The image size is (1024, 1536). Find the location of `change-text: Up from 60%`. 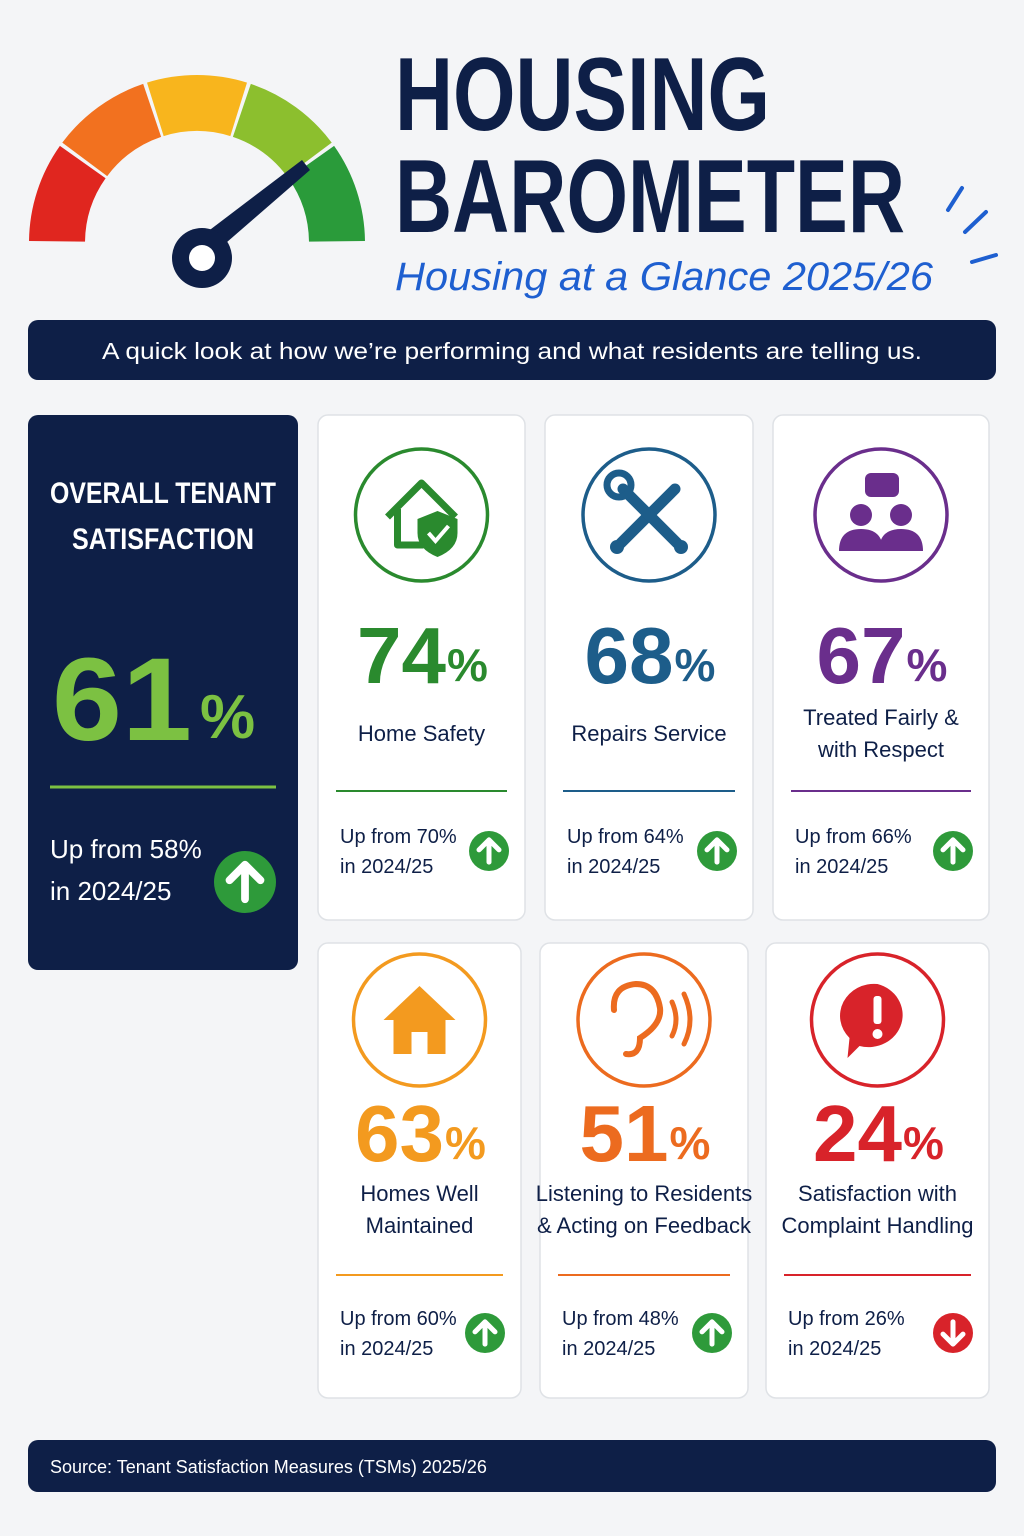

change-text: Up from 60% is located at coordinates (398, 1319).